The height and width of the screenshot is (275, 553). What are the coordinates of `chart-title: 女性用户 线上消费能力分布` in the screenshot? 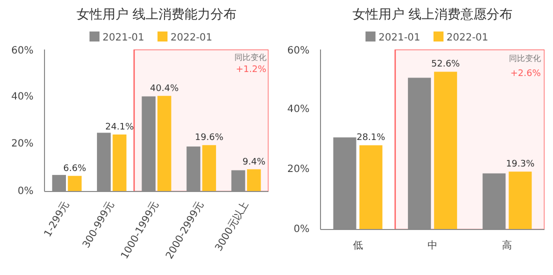 It's located at (156, 15).